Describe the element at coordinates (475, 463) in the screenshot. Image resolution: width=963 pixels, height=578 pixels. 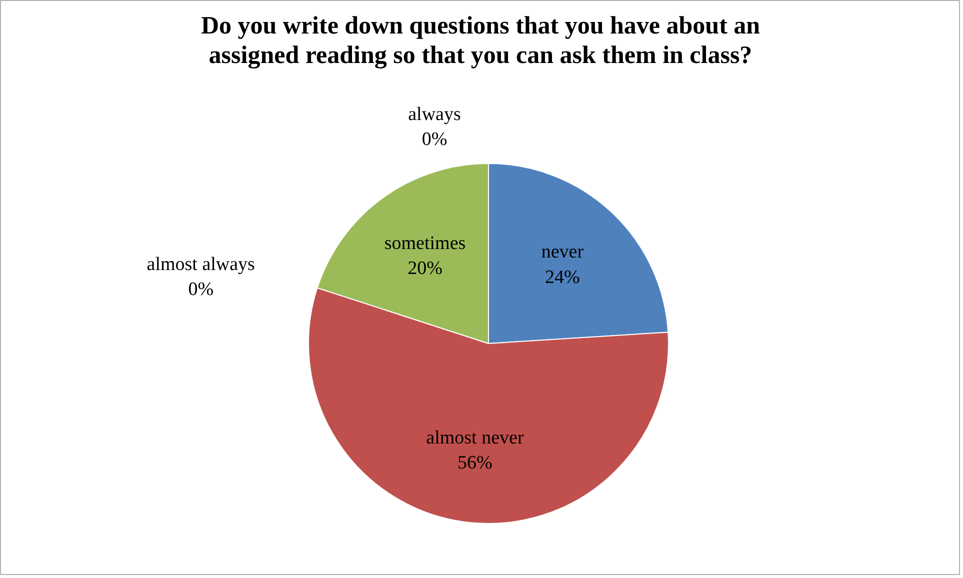
I see `data-label: 56%` at that location.